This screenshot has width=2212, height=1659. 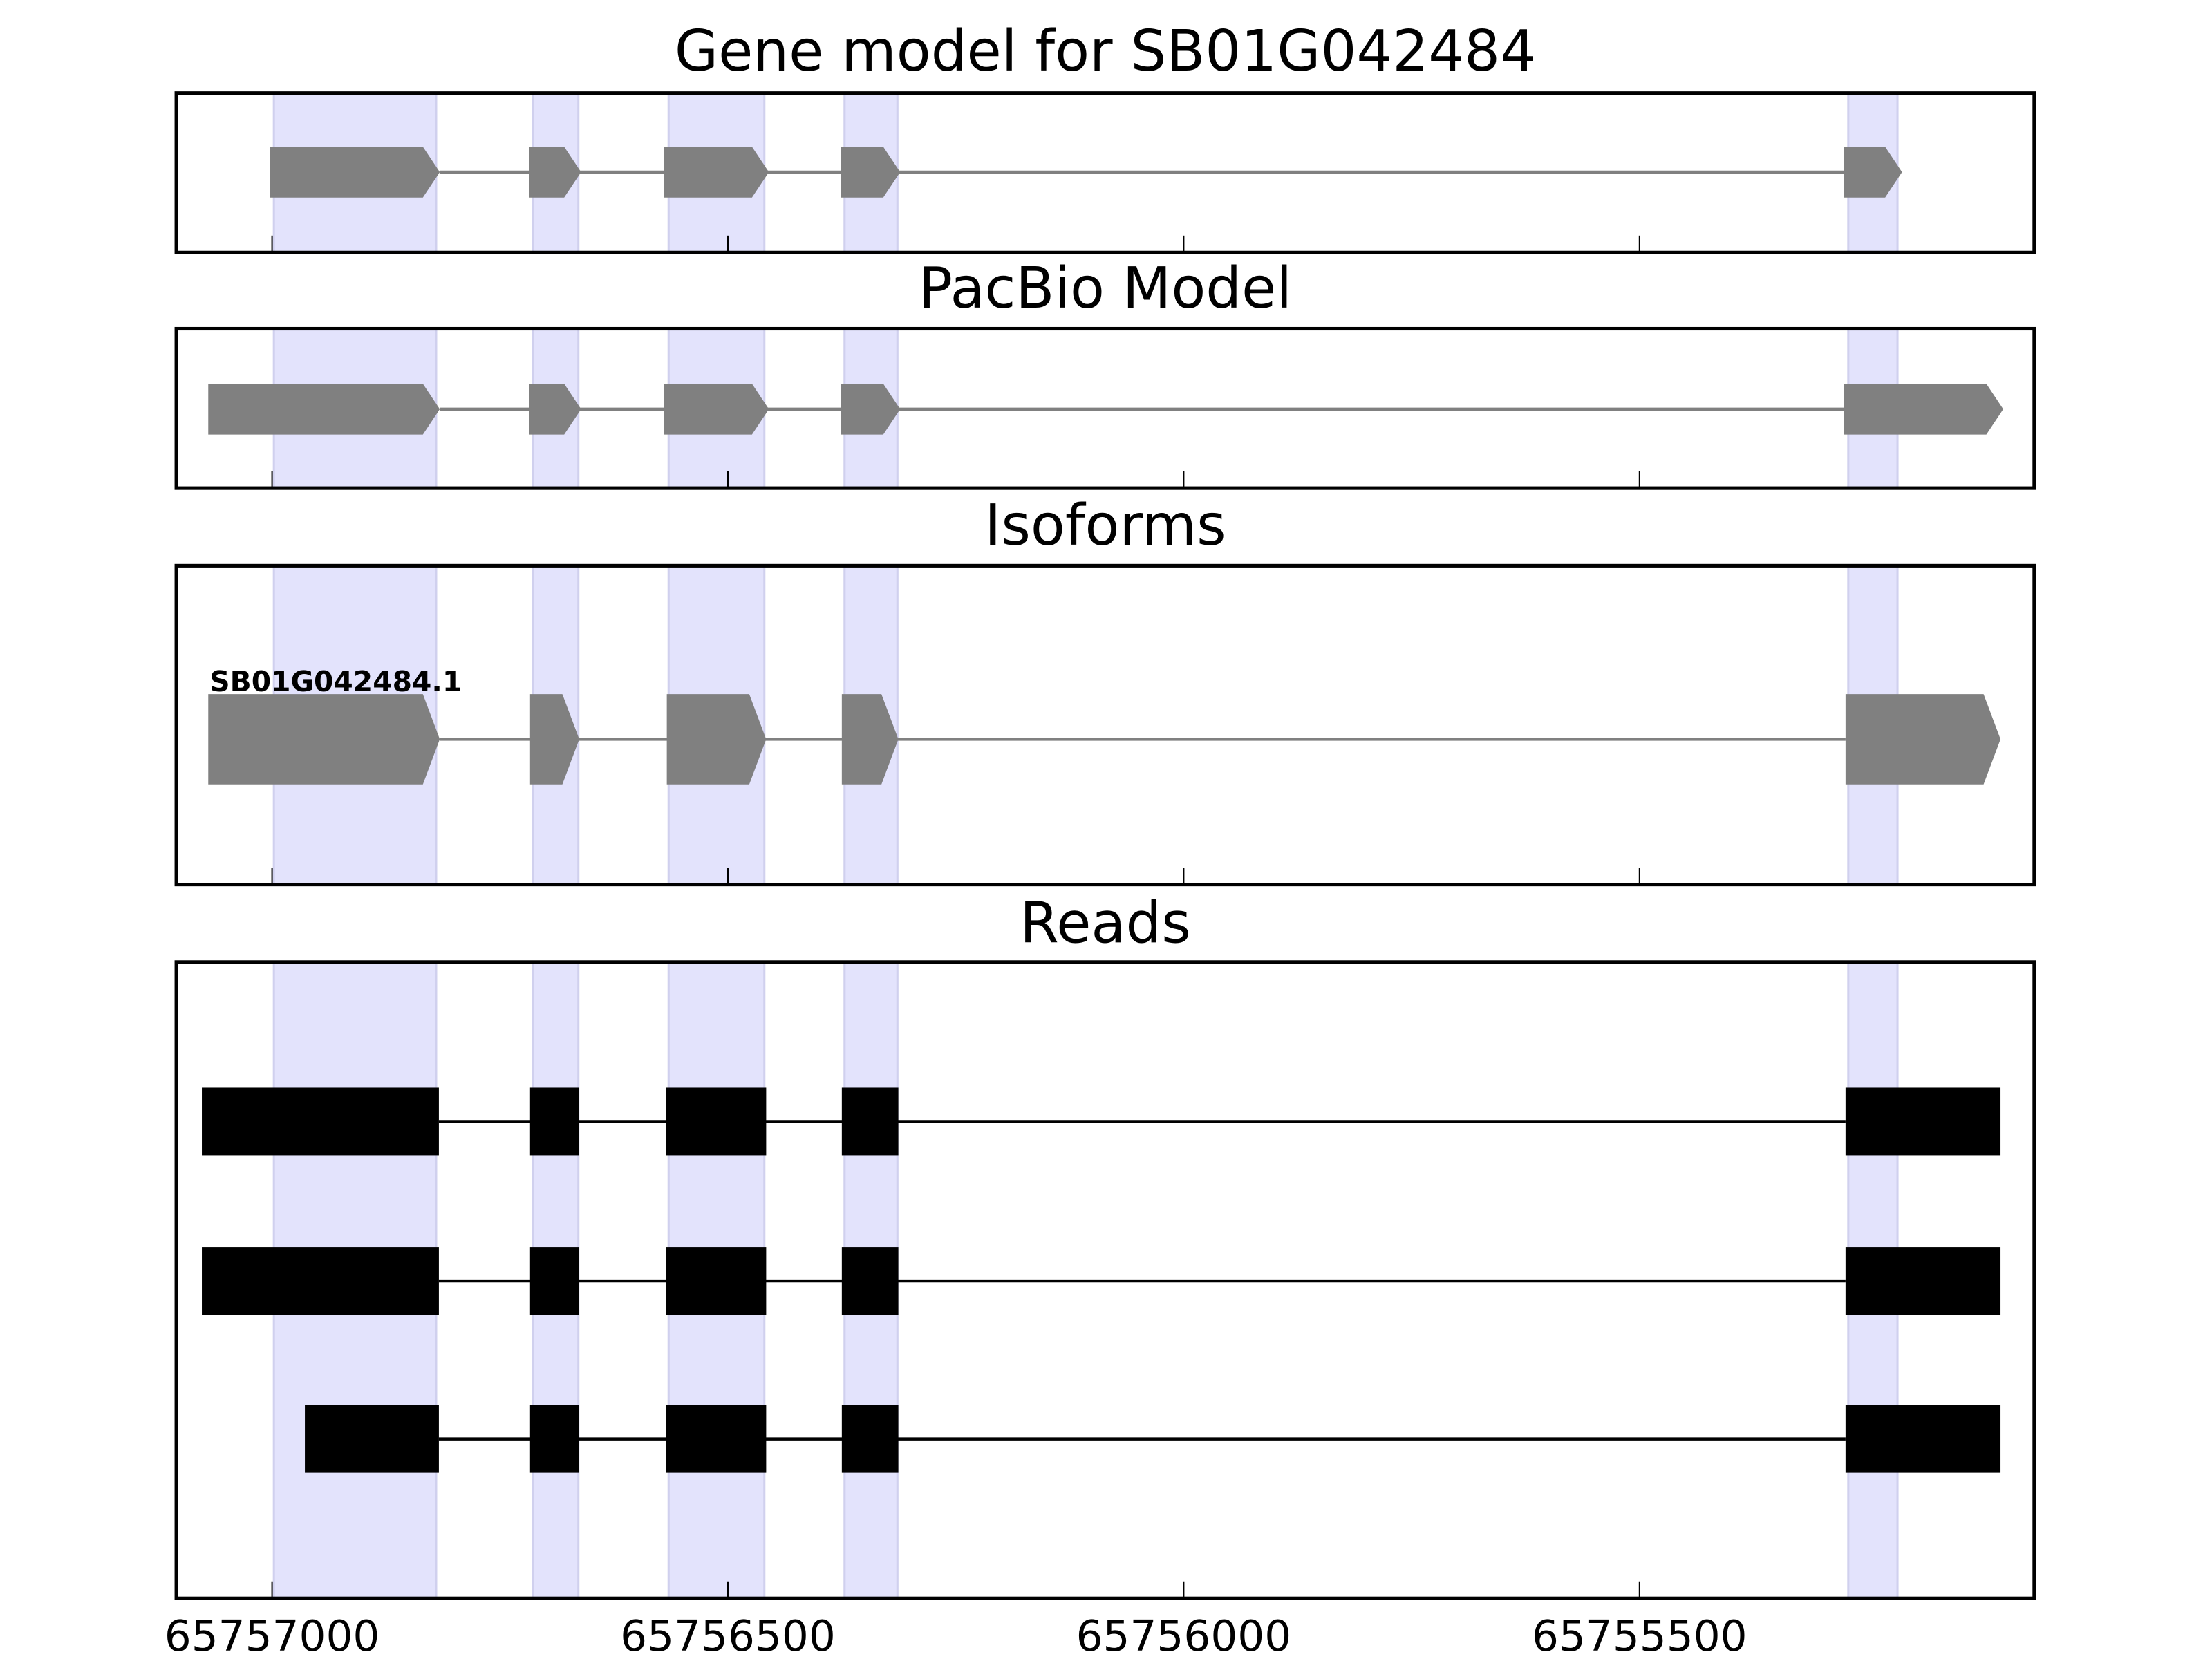 What do you see at coordinates (1105, 923) in the screenshot?
I see `panel-title: Reads` at bounding box center [1105, 923].